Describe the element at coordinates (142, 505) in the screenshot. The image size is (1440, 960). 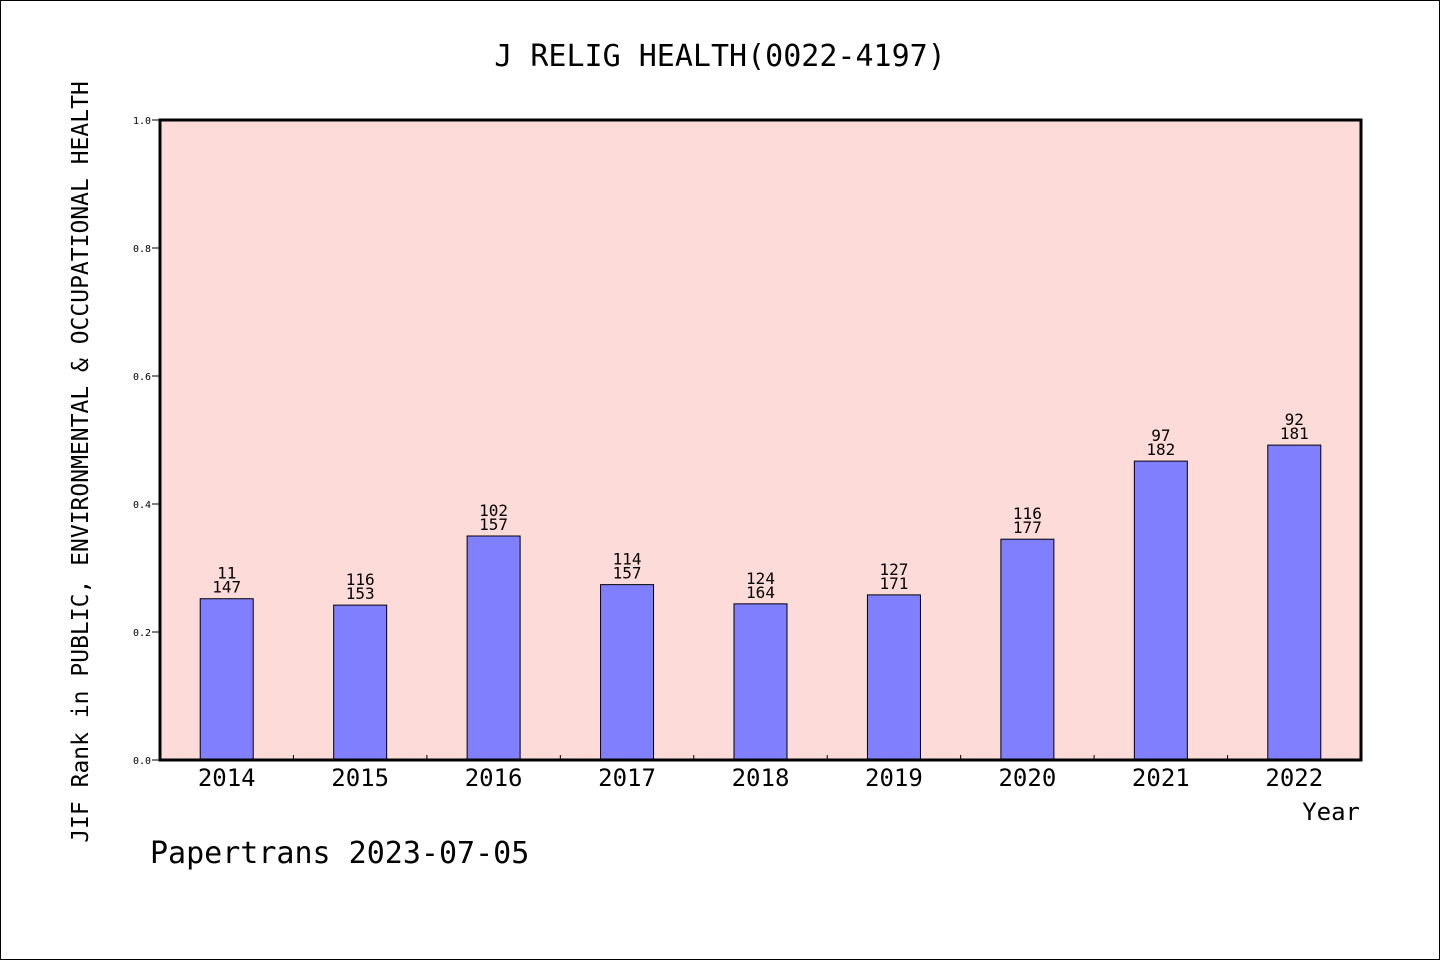
I see `y-tick-label: 0.4` at that location.